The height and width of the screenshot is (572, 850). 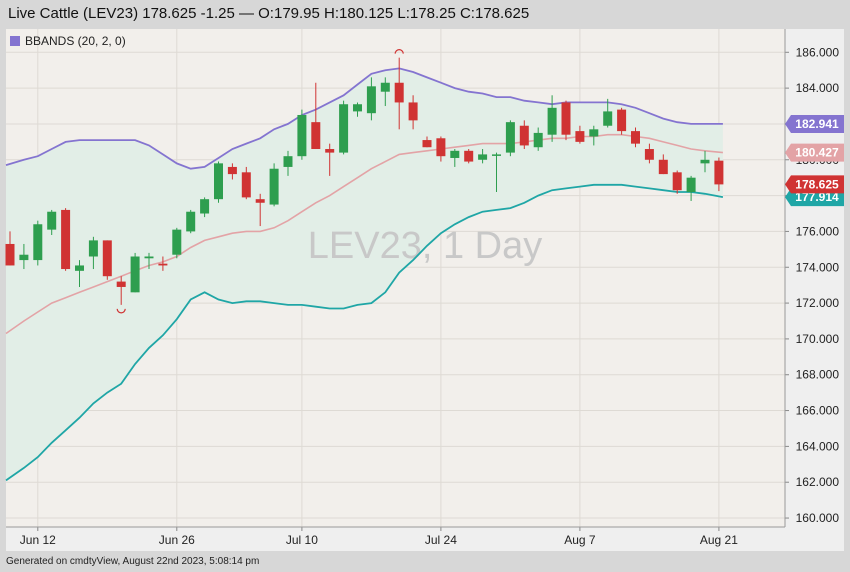 I want to click on price-tick-label: 162.000, so click(x=818, y=482).